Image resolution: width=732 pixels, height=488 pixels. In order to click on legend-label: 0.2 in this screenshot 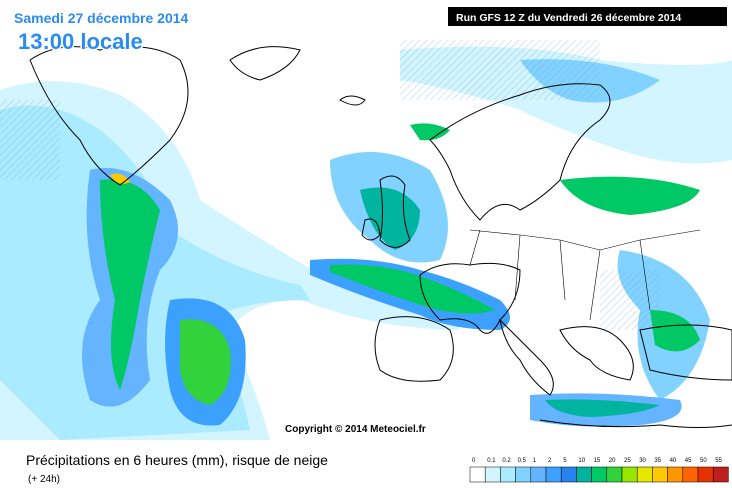, I will do `click(506, 461)`.